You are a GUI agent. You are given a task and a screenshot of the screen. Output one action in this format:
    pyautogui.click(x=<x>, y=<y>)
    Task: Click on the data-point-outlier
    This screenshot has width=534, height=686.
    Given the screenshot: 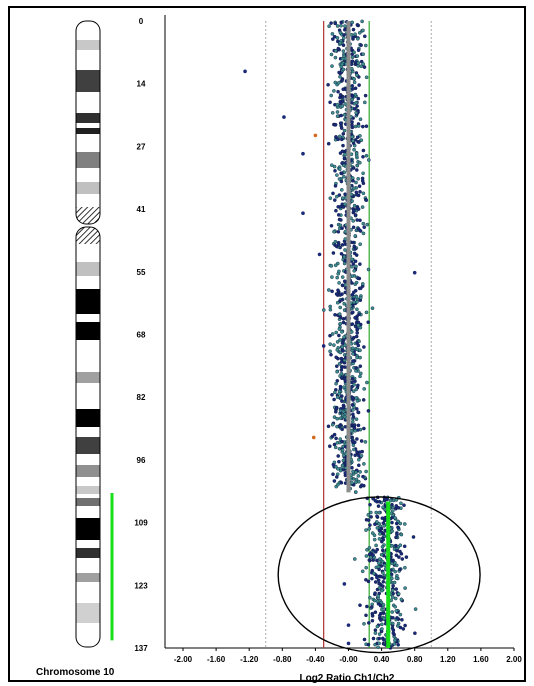 What is the action you would take?
    pyautogui.click(x=245, y=71)
    